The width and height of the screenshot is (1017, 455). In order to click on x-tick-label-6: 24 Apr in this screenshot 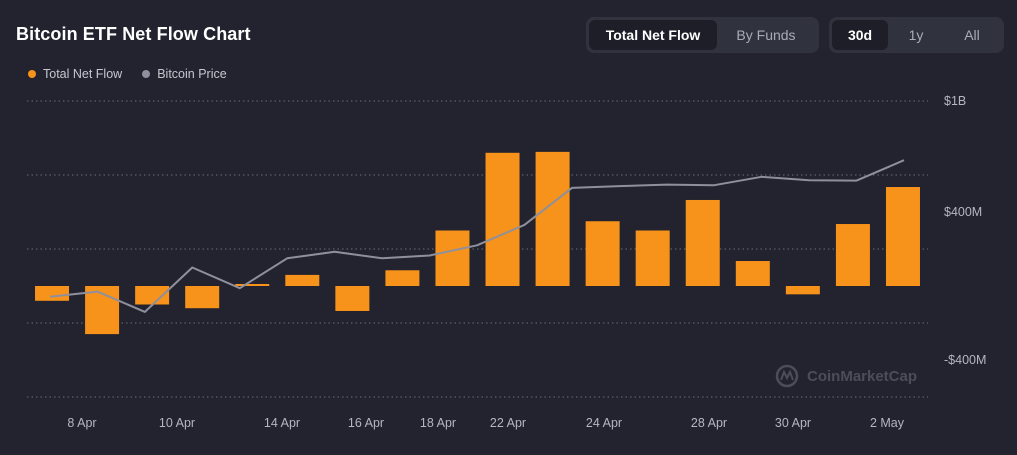, I will do `click(604, 423)`.